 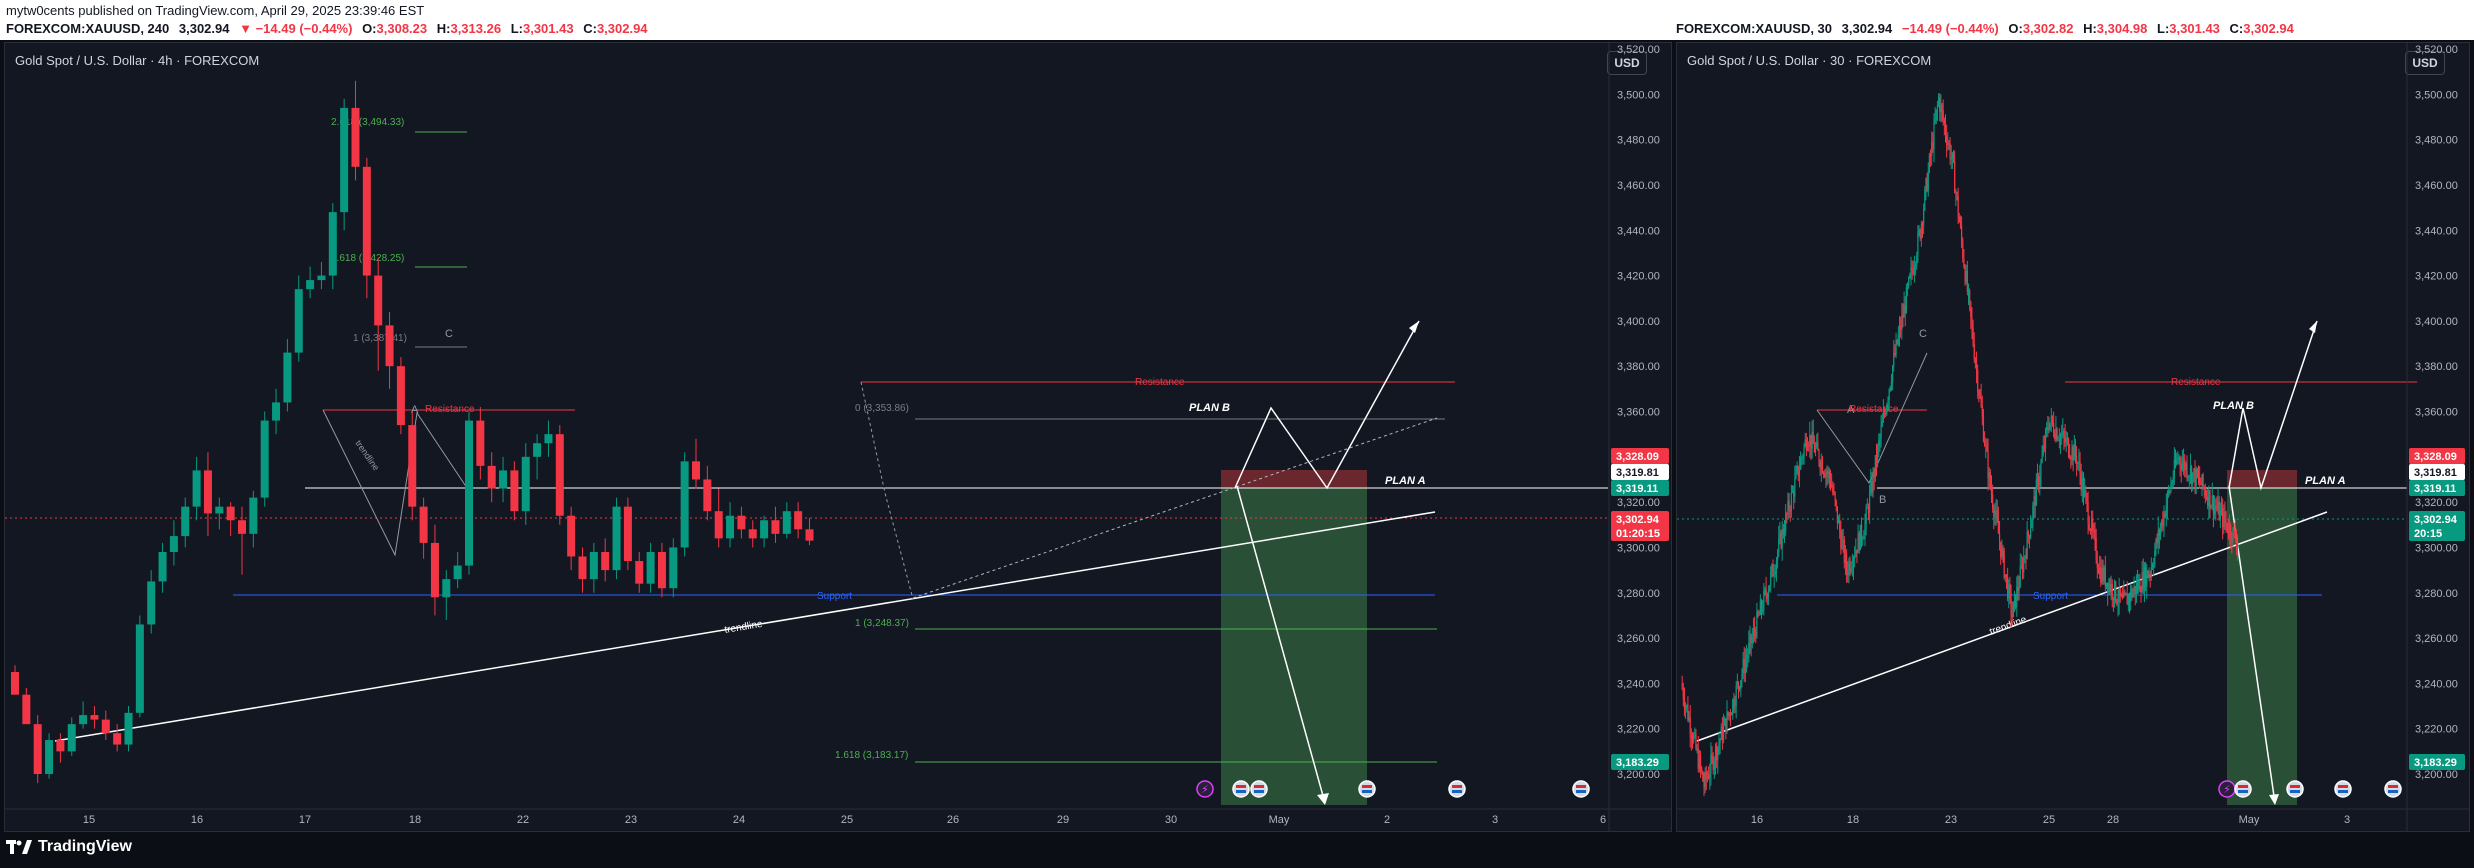 What do you see at coordinates (69, 847) in the screenshot?
I see `tradingview-logo: TradingView` at bounding box center [69, 847].